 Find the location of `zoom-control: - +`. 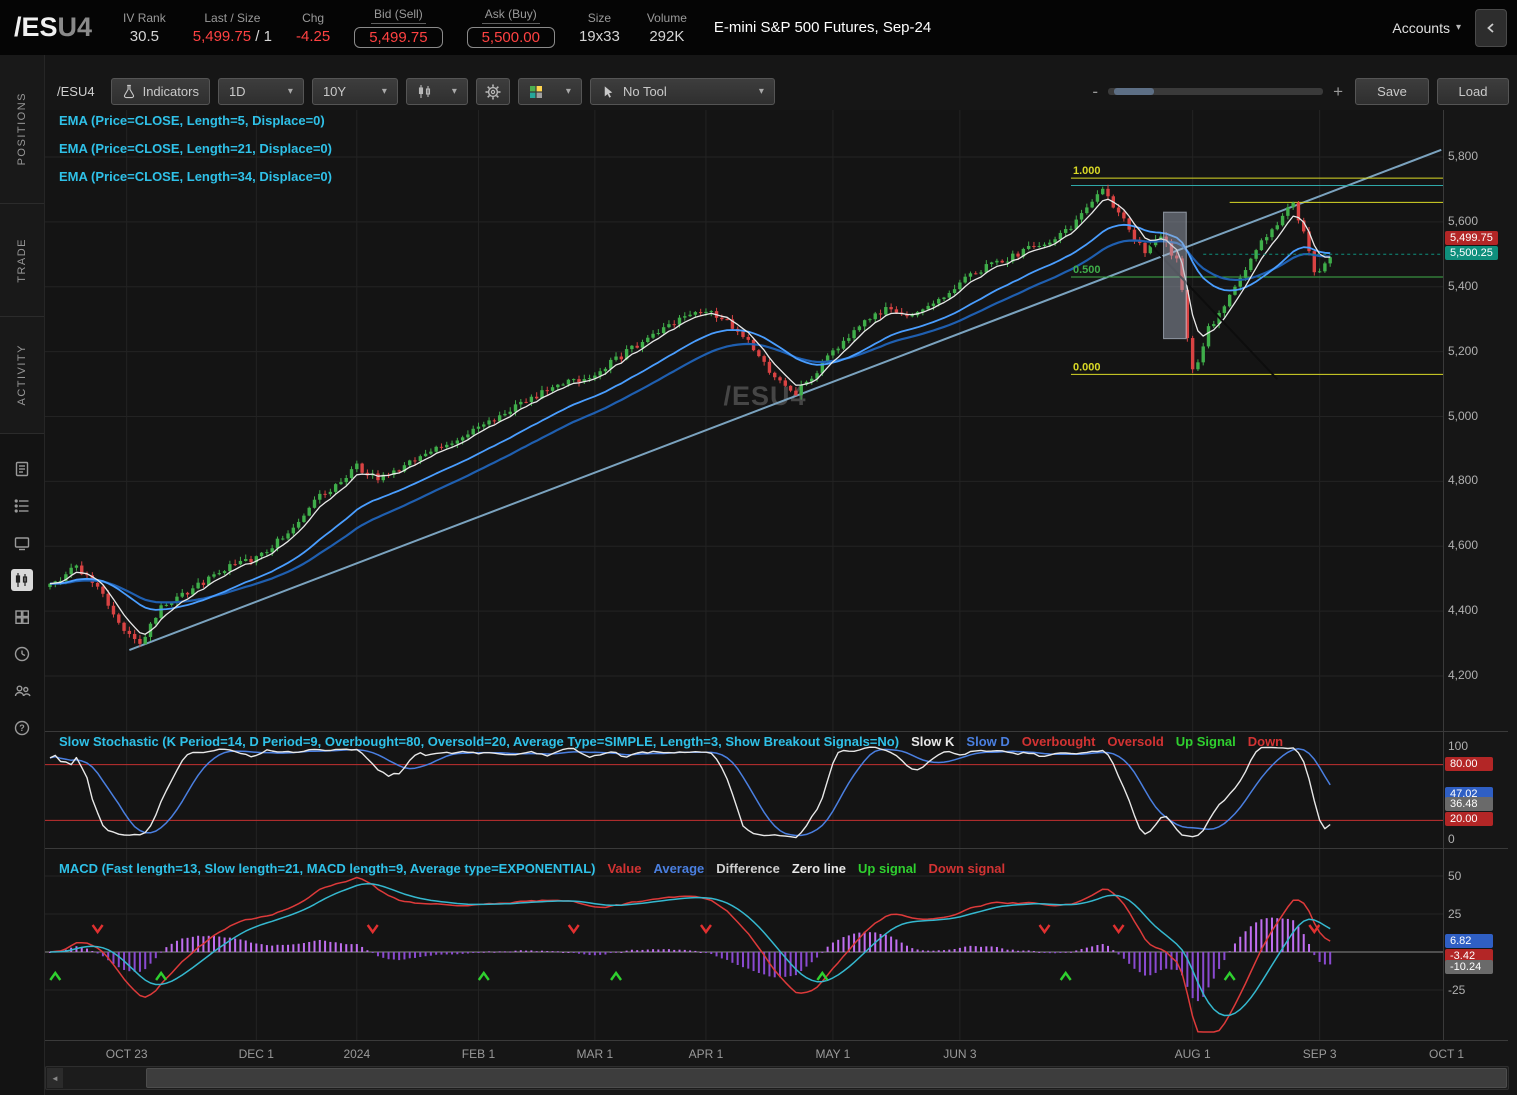

zoom-control: - + is located at coordinates (1217, 92).